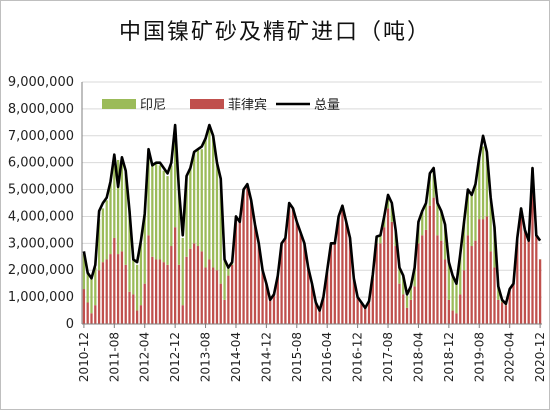 The image size is (550, 410). I want to click on y-tick-label: 8,000,000, so click(41, 109).